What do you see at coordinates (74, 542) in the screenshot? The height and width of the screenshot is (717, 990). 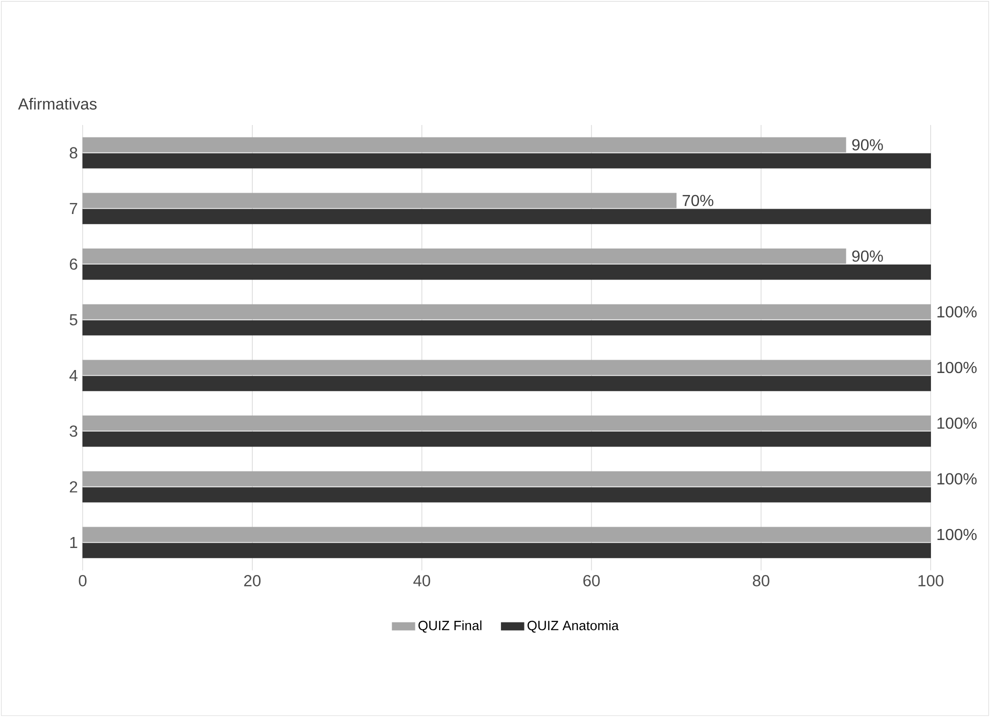 I see `y-tick-label: 1` at bounding box center [74, 542].